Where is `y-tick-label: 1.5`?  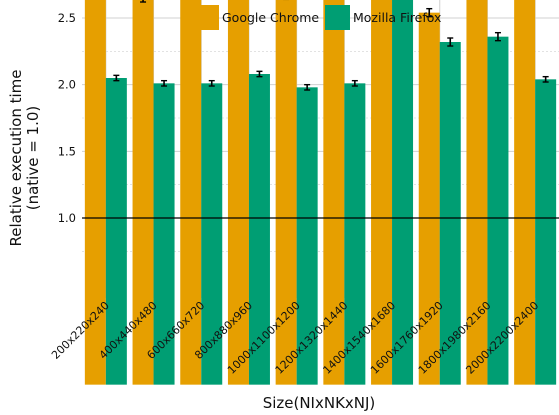 y-tick-label: 1.5 is located at coordinates (67, 151).